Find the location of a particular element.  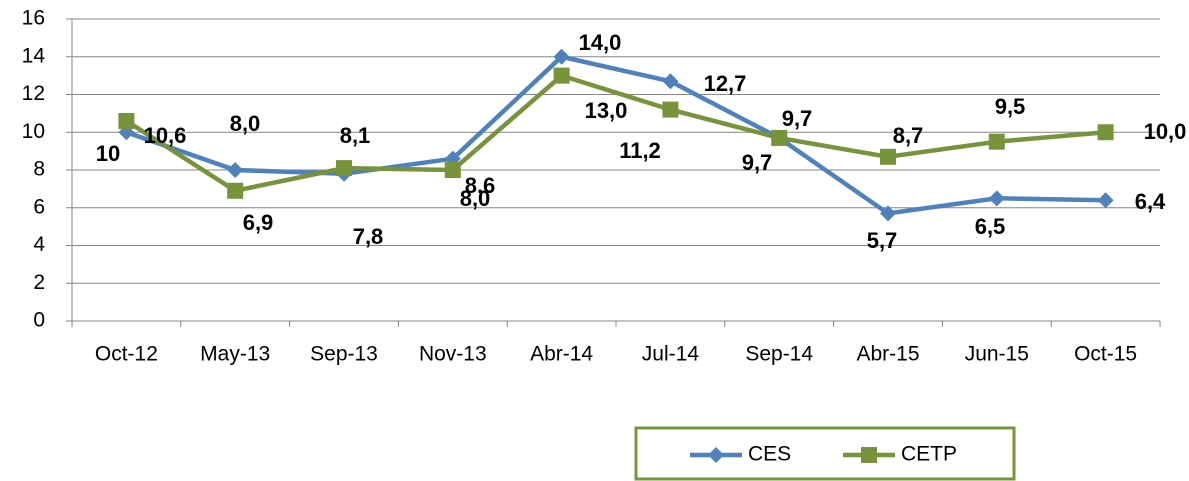

data-label: 13,0 is located at coordinates (606, 110).